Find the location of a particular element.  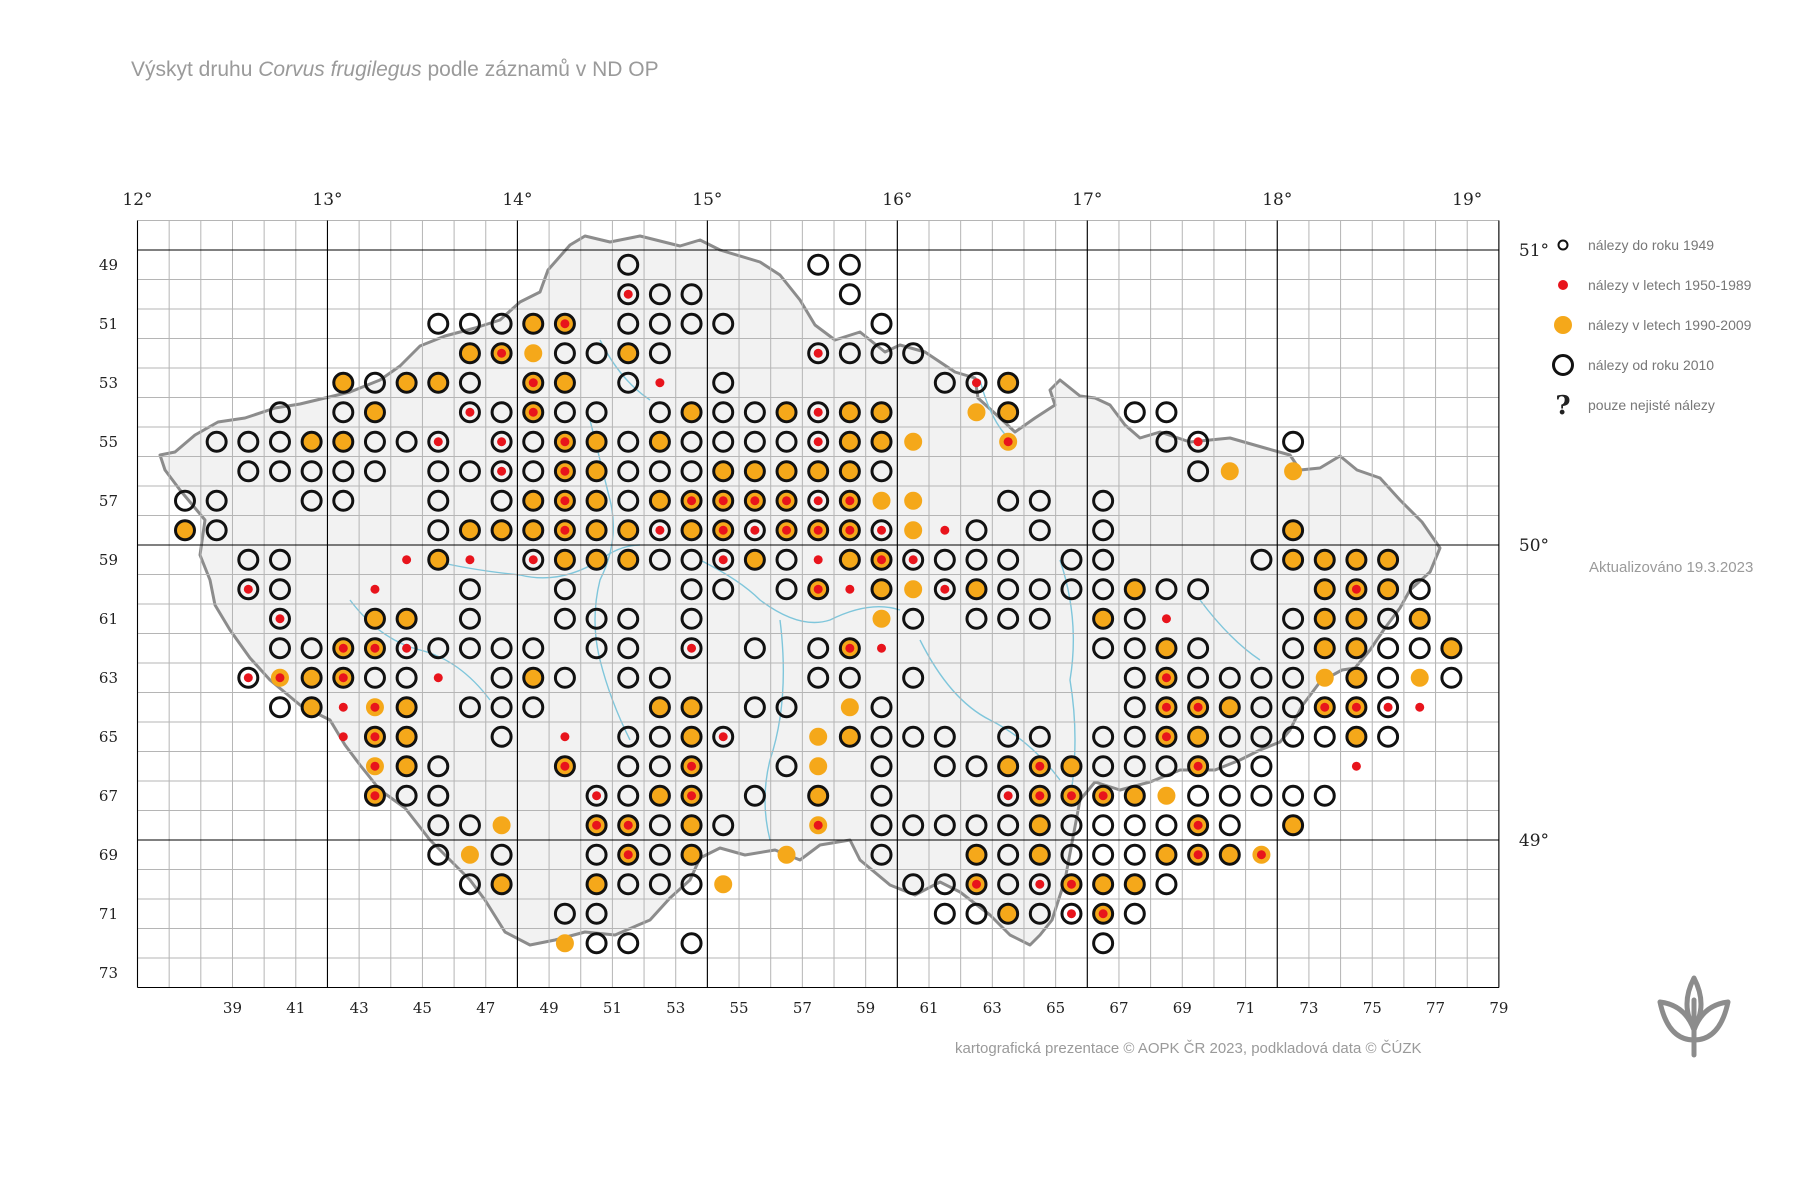

grid-col-label: 51 is located at coordinates (612, 1008).